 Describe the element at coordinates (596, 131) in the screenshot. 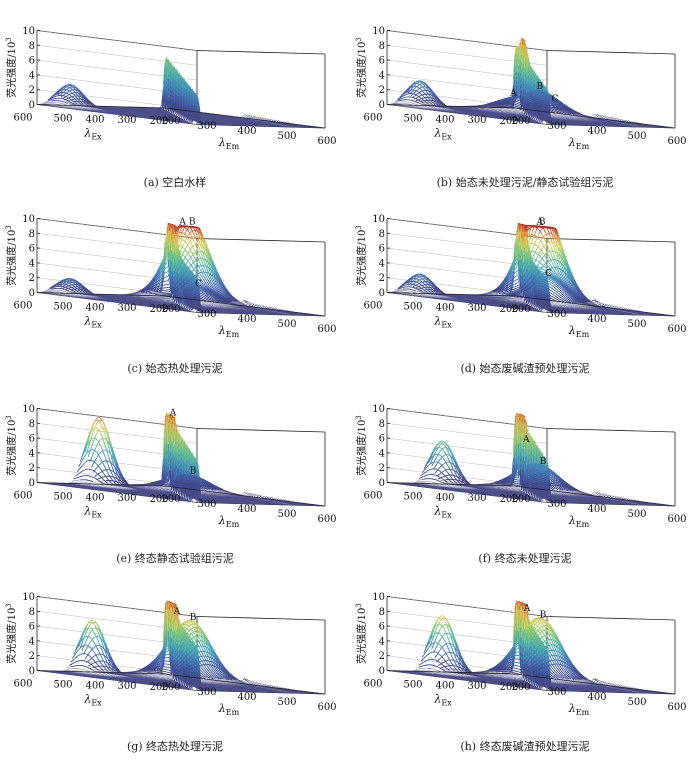

I see `em-tick-label: 400` at that location.